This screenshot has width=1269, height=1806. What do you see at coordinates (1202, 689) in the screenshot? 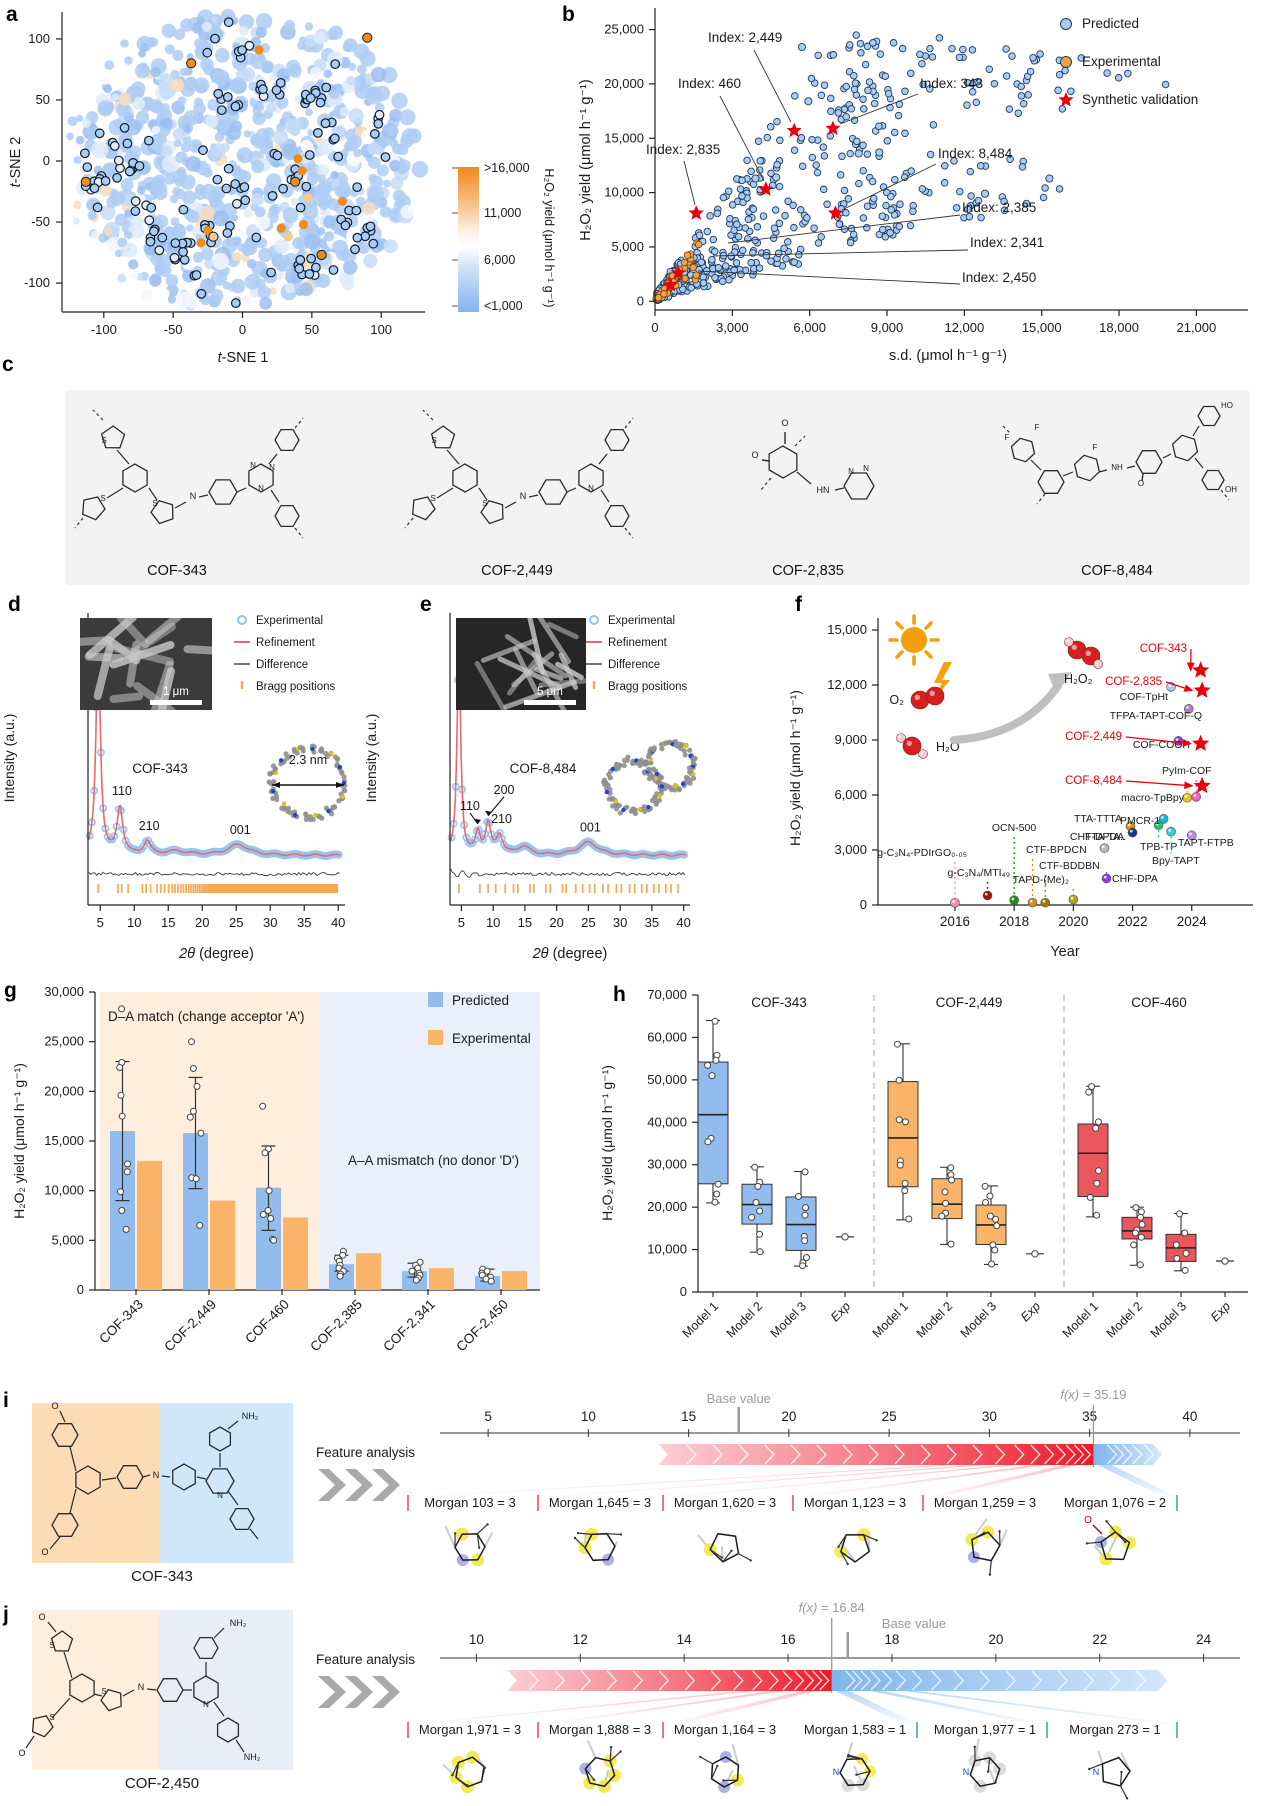
I see `star-marker` at bounding box center [1202, 689].